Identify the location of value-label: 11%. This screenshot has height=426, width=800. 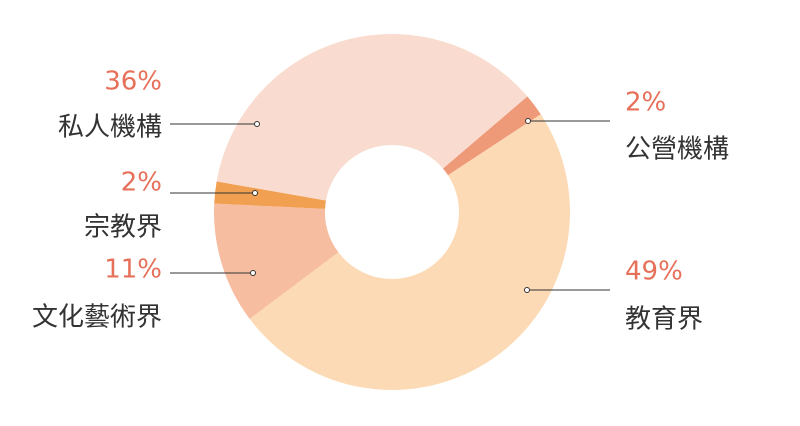
(133, 270).